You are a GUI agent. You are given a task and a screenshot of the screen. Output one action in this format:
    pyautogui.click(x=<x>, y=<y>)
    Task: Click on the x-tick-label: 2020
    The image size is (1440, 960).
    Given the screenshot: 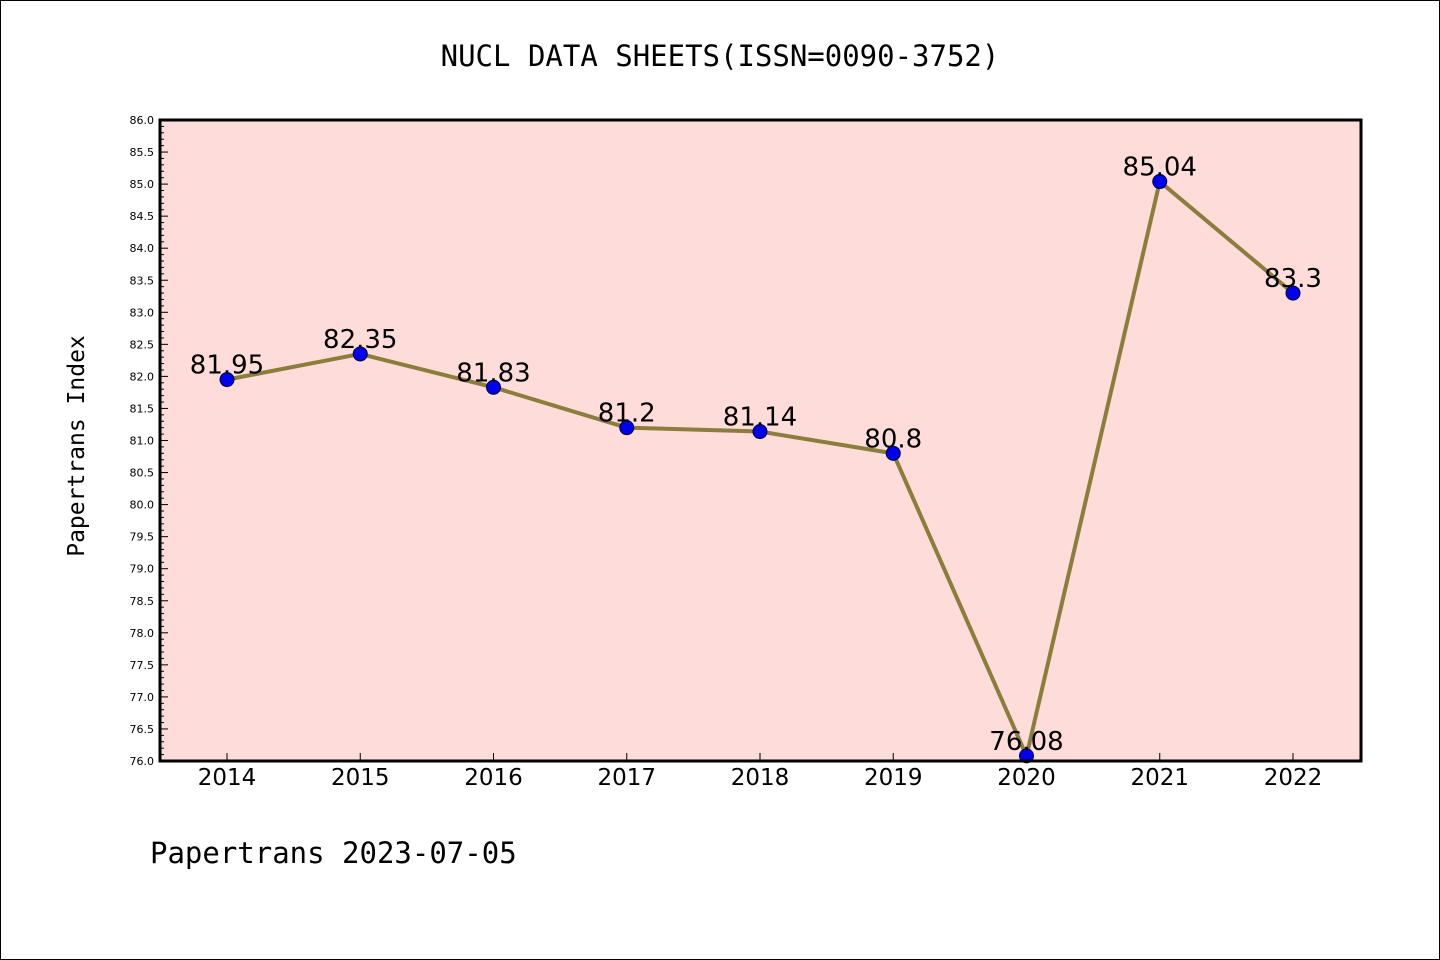 What is the action you would take?
    pyautogui.click(x=1026, y=778)
    